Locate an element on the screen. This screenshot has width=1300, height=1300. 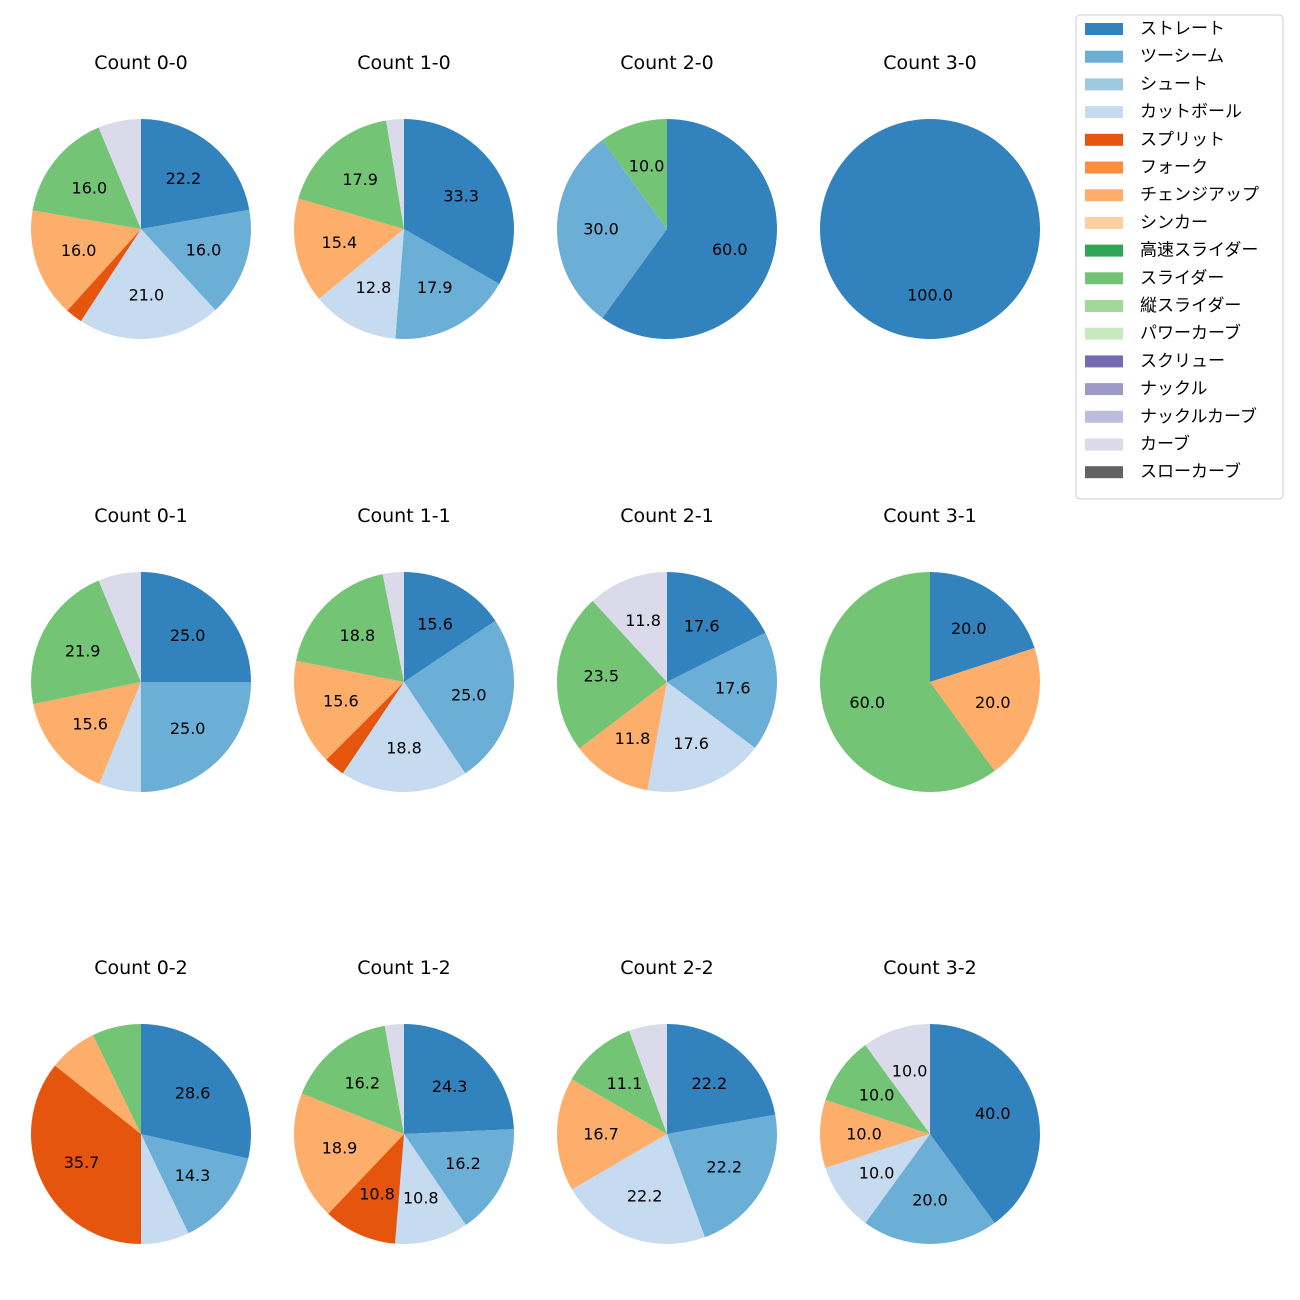
pie-slice-label: 28.6 is located at coordinates (193, 1092).